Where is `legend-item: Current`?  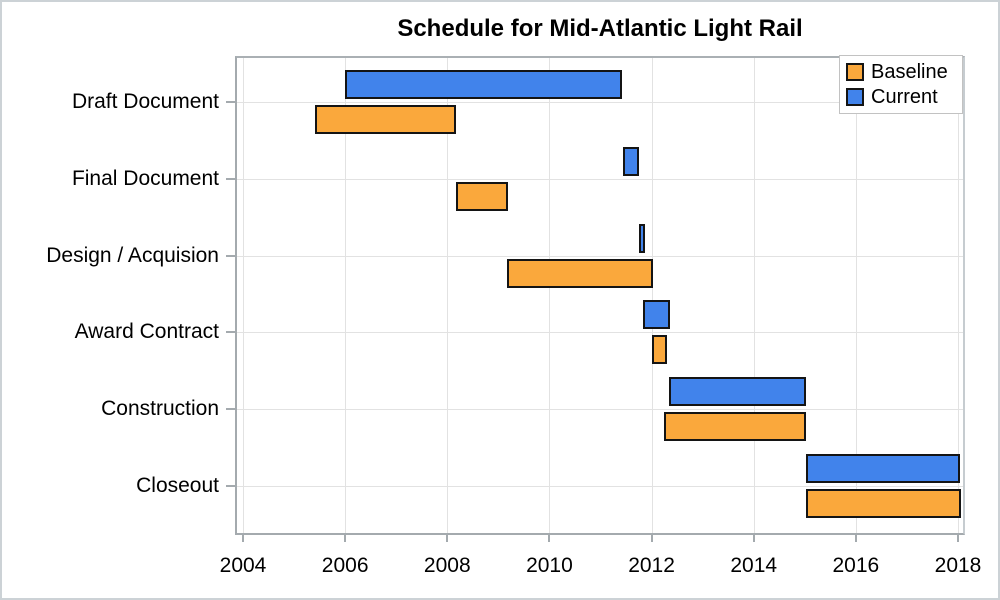 legend-item: Current is located at coordinates (901, 97).